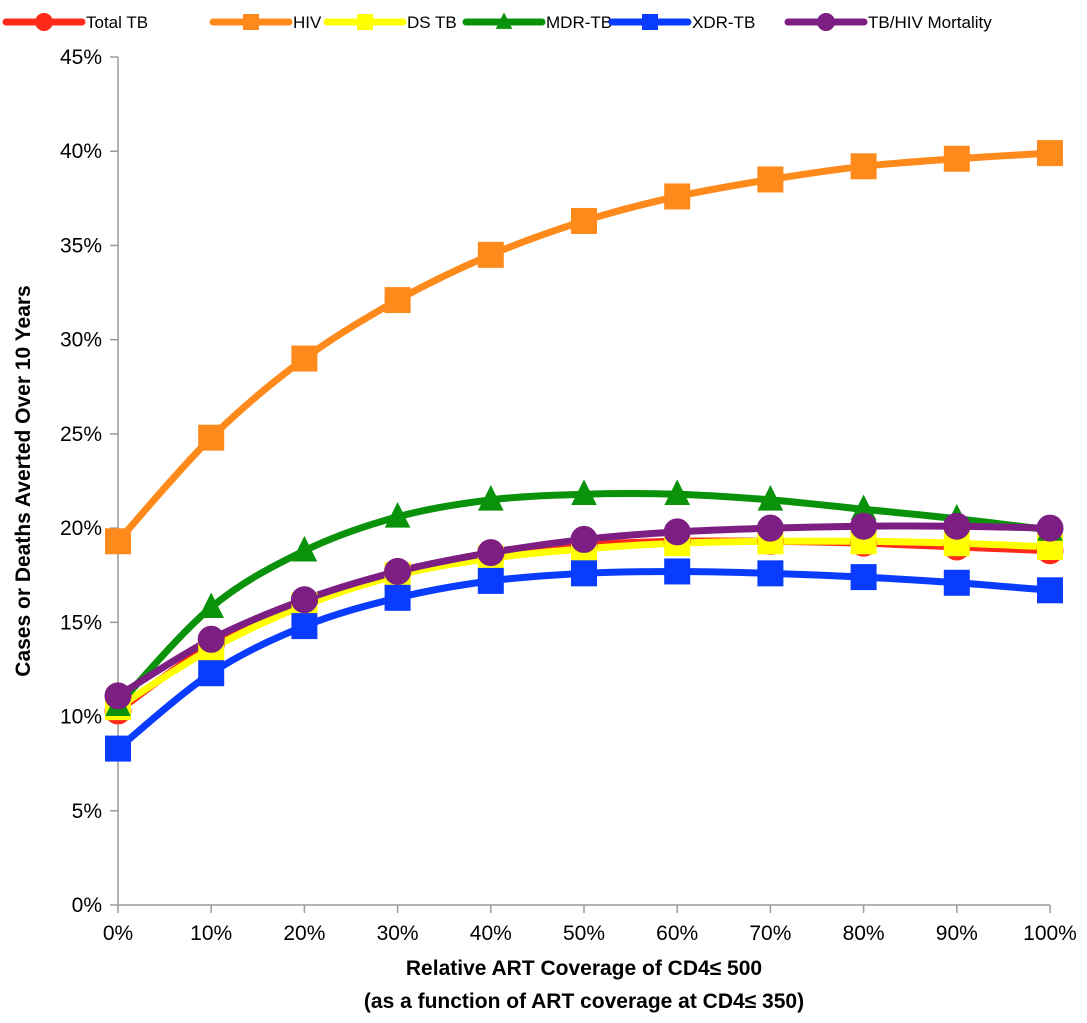 This screenshot has height=1023, width=1087. I want to click on y-tick-label: 30%, so click(81, 340).